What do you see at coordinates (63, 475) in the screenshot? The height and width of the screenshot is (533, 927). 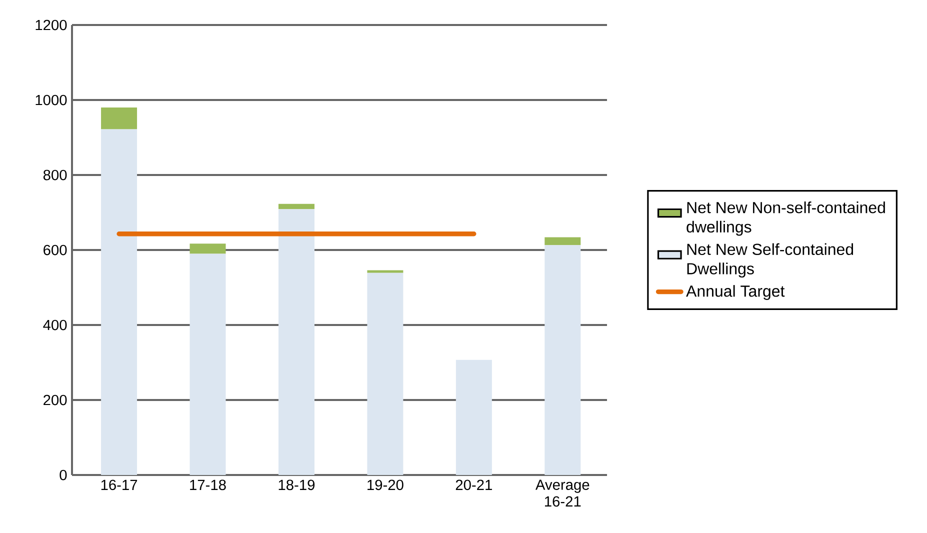 I see `y-tick-label: 0` at bounding box center [63, 475].